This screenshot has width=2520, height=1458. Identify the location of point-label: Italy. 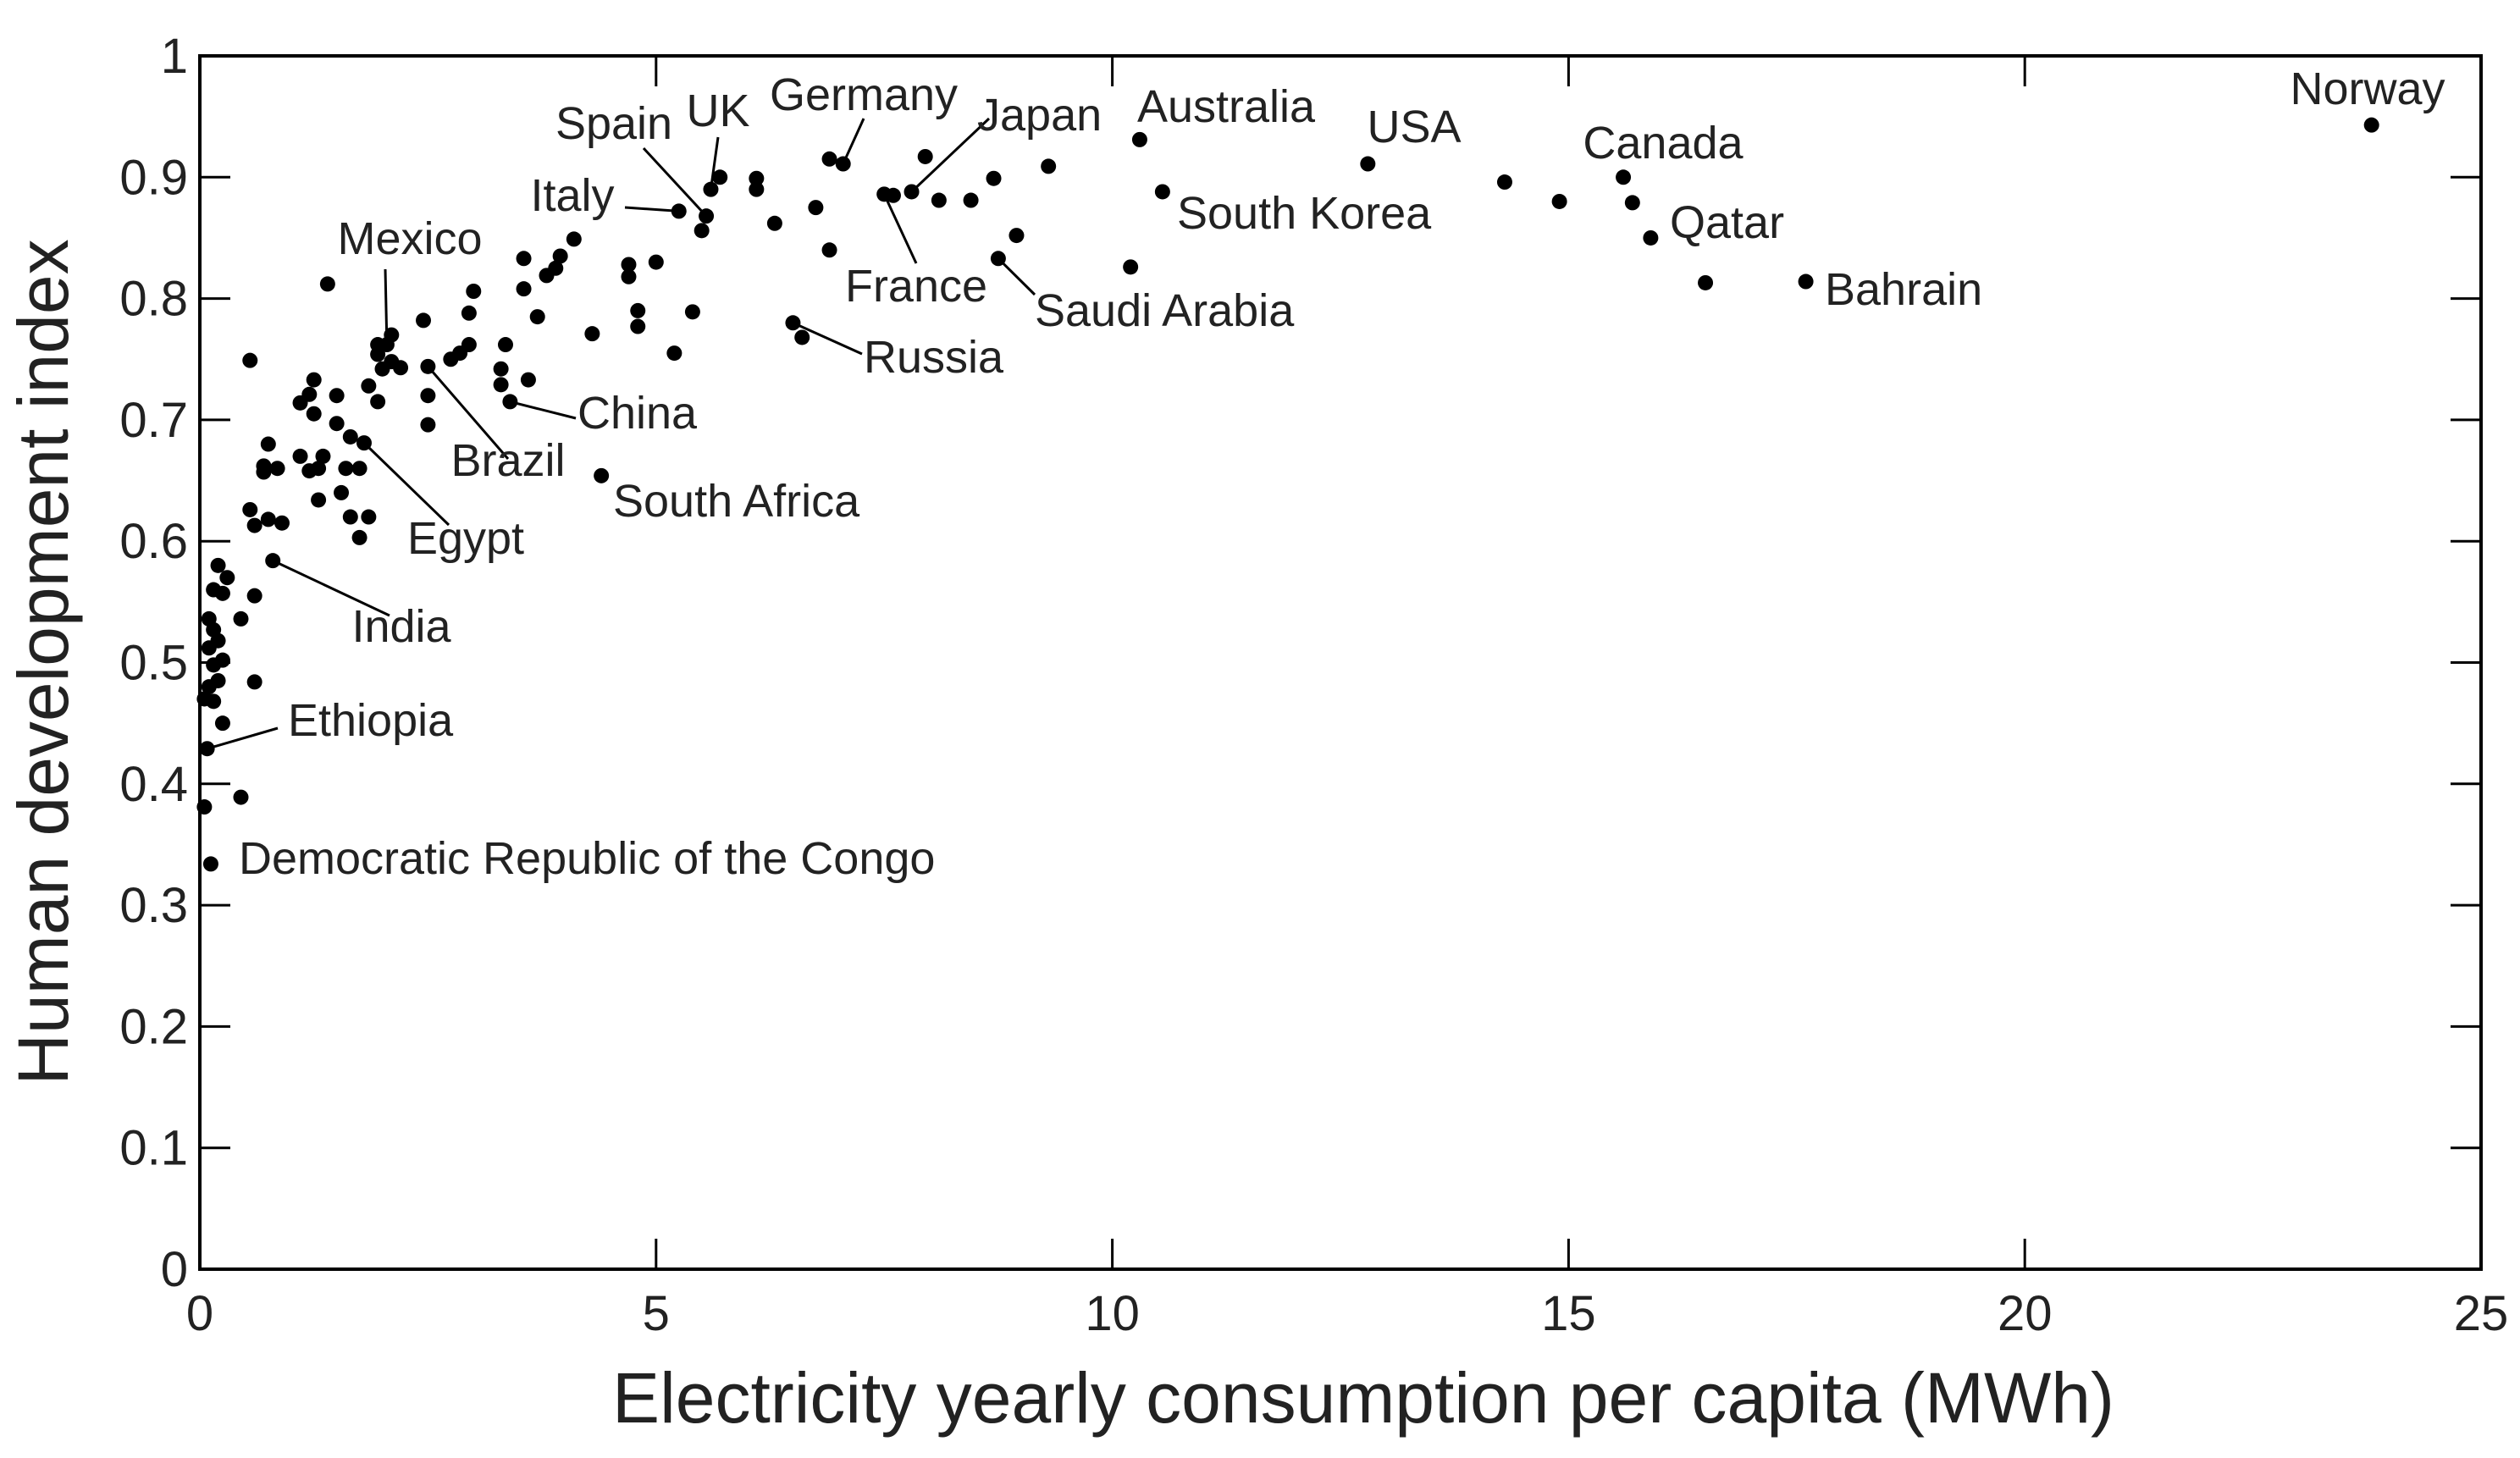
(572, 196).